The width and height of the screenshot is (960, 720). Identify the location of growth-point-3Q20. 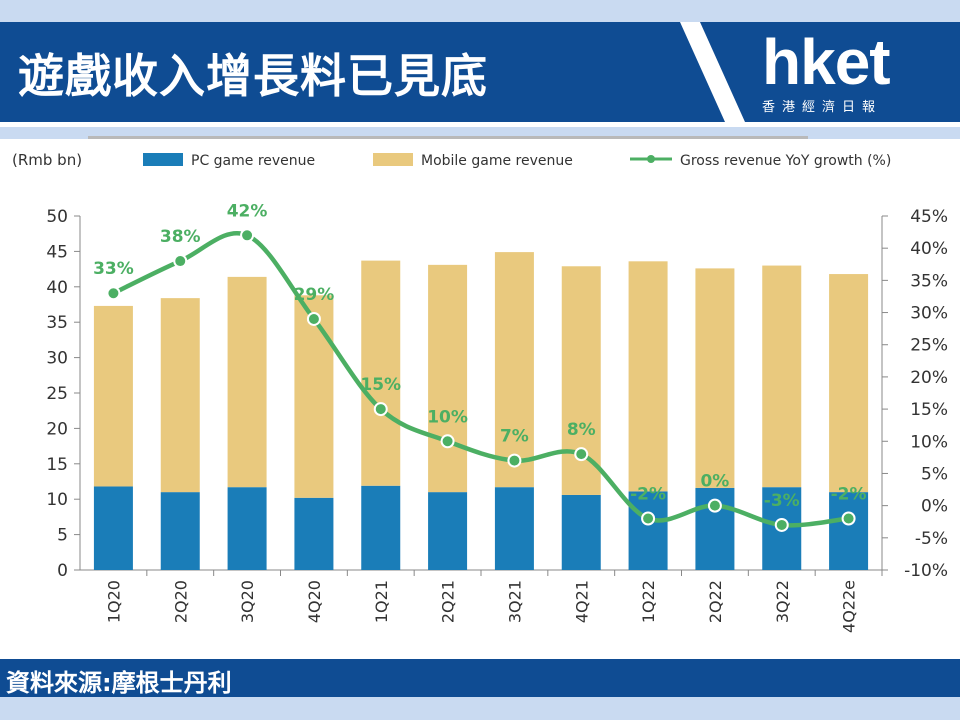
(247, 235).